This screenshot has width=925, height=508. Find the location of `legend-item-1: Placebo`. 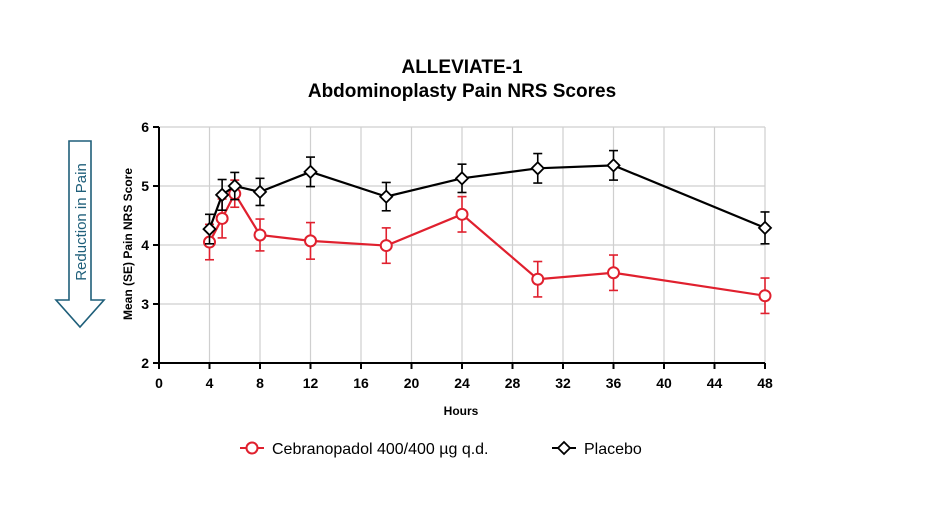

legend-item-1: Placebo is located at coordinates (597, 449).